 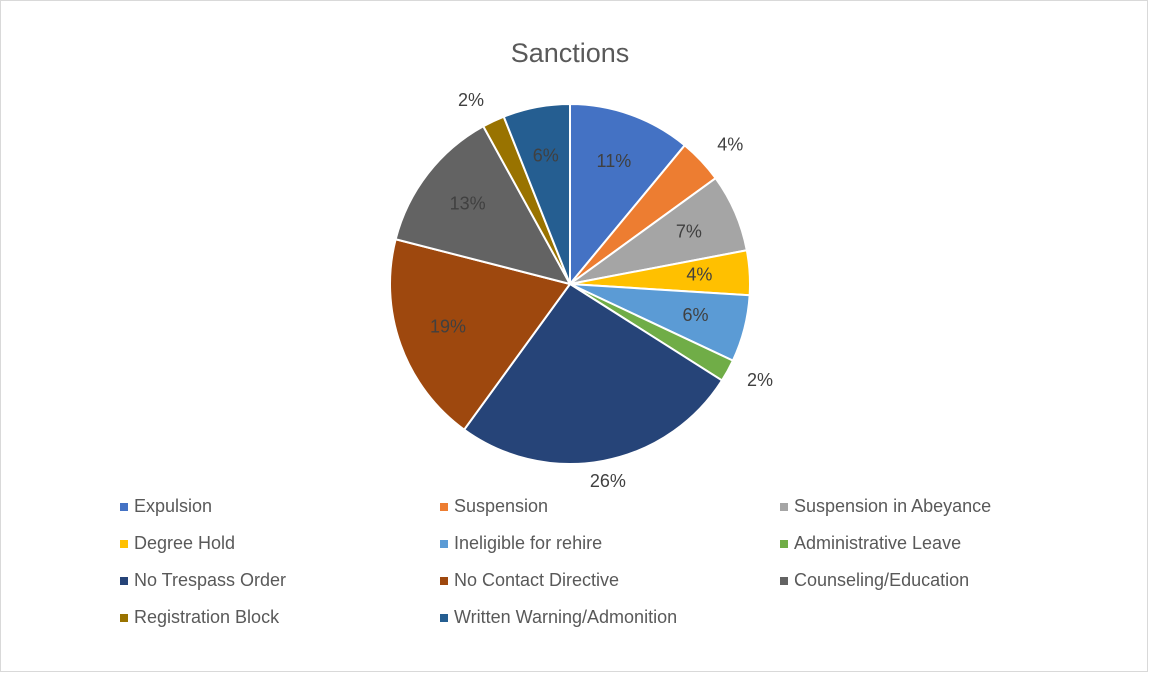 What do you see at coordinates (448, 327) in the screenshot?
I see `data-label: 19%` at bounding box center [448, 327].